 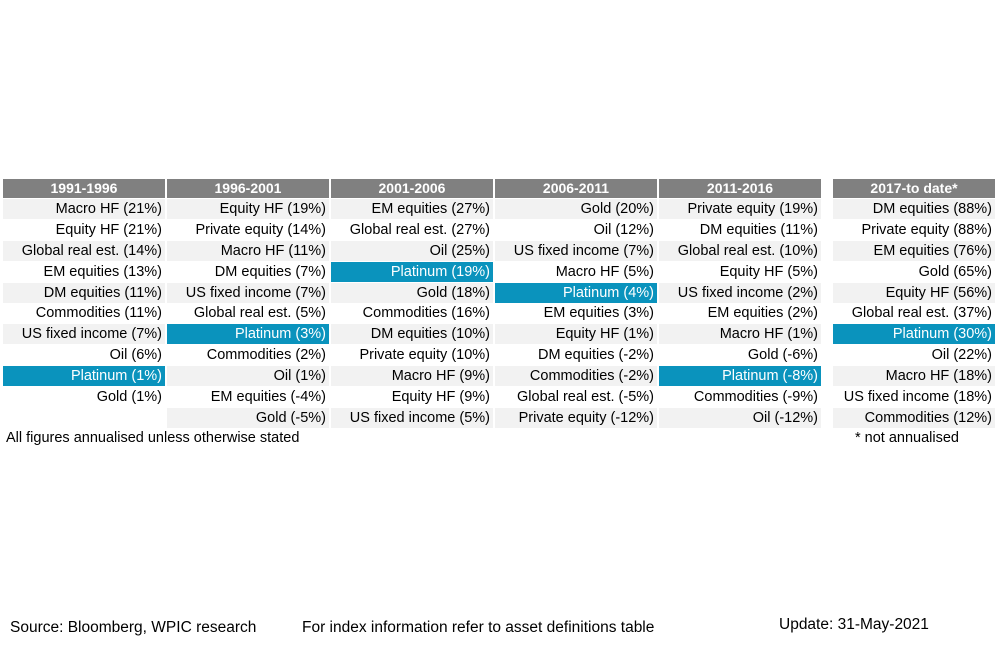 What do you see at coordinates (412, 334) in the screenshot?
I see `asset-cell: DM equities (10%)` at bounding box center [412, 334].